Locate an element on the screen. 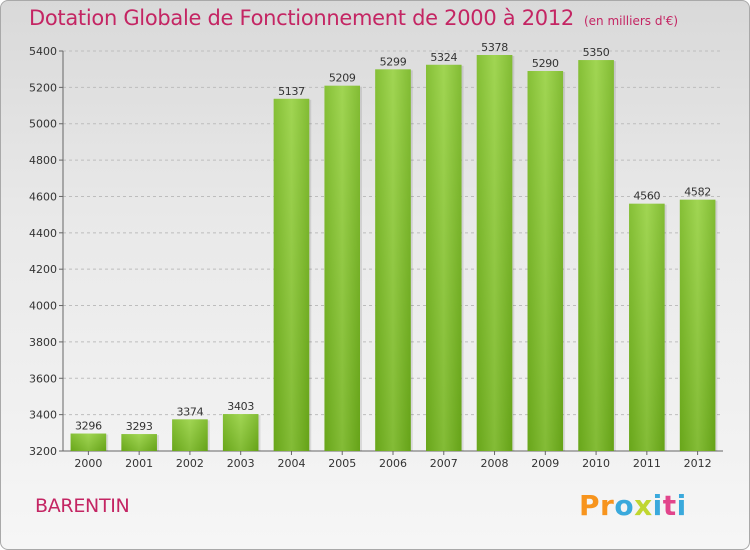 The height and width of the screenshot is (550, 750). y-tick-label: 5400 is located at coordinates (43, 51).